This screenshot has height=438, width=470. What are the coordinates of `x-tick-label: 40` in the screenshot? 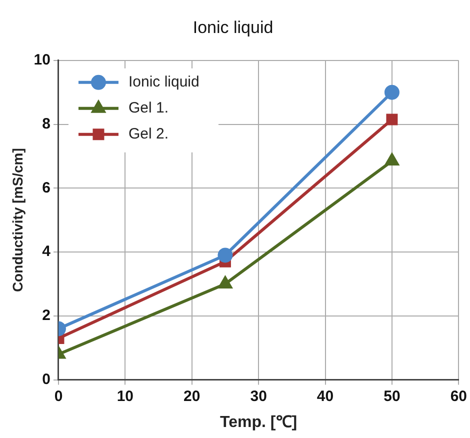 It's located at (325, 396).